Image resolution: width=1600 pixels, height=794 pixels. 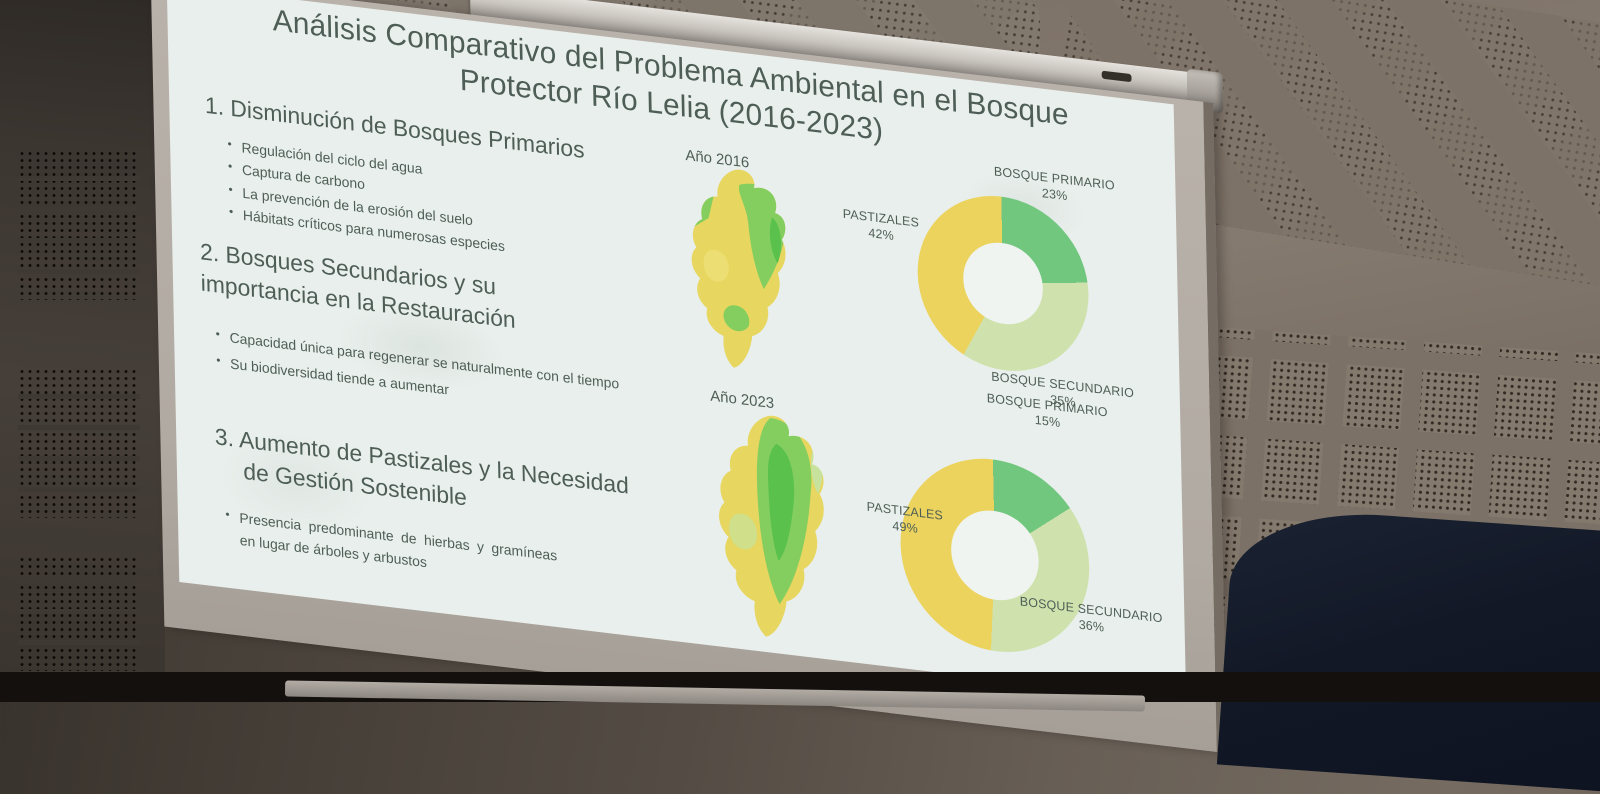 What do you see at coordinates (1408, 649) in the screenshot?
I see `monitor-back` at bounding box center [1408, 649].